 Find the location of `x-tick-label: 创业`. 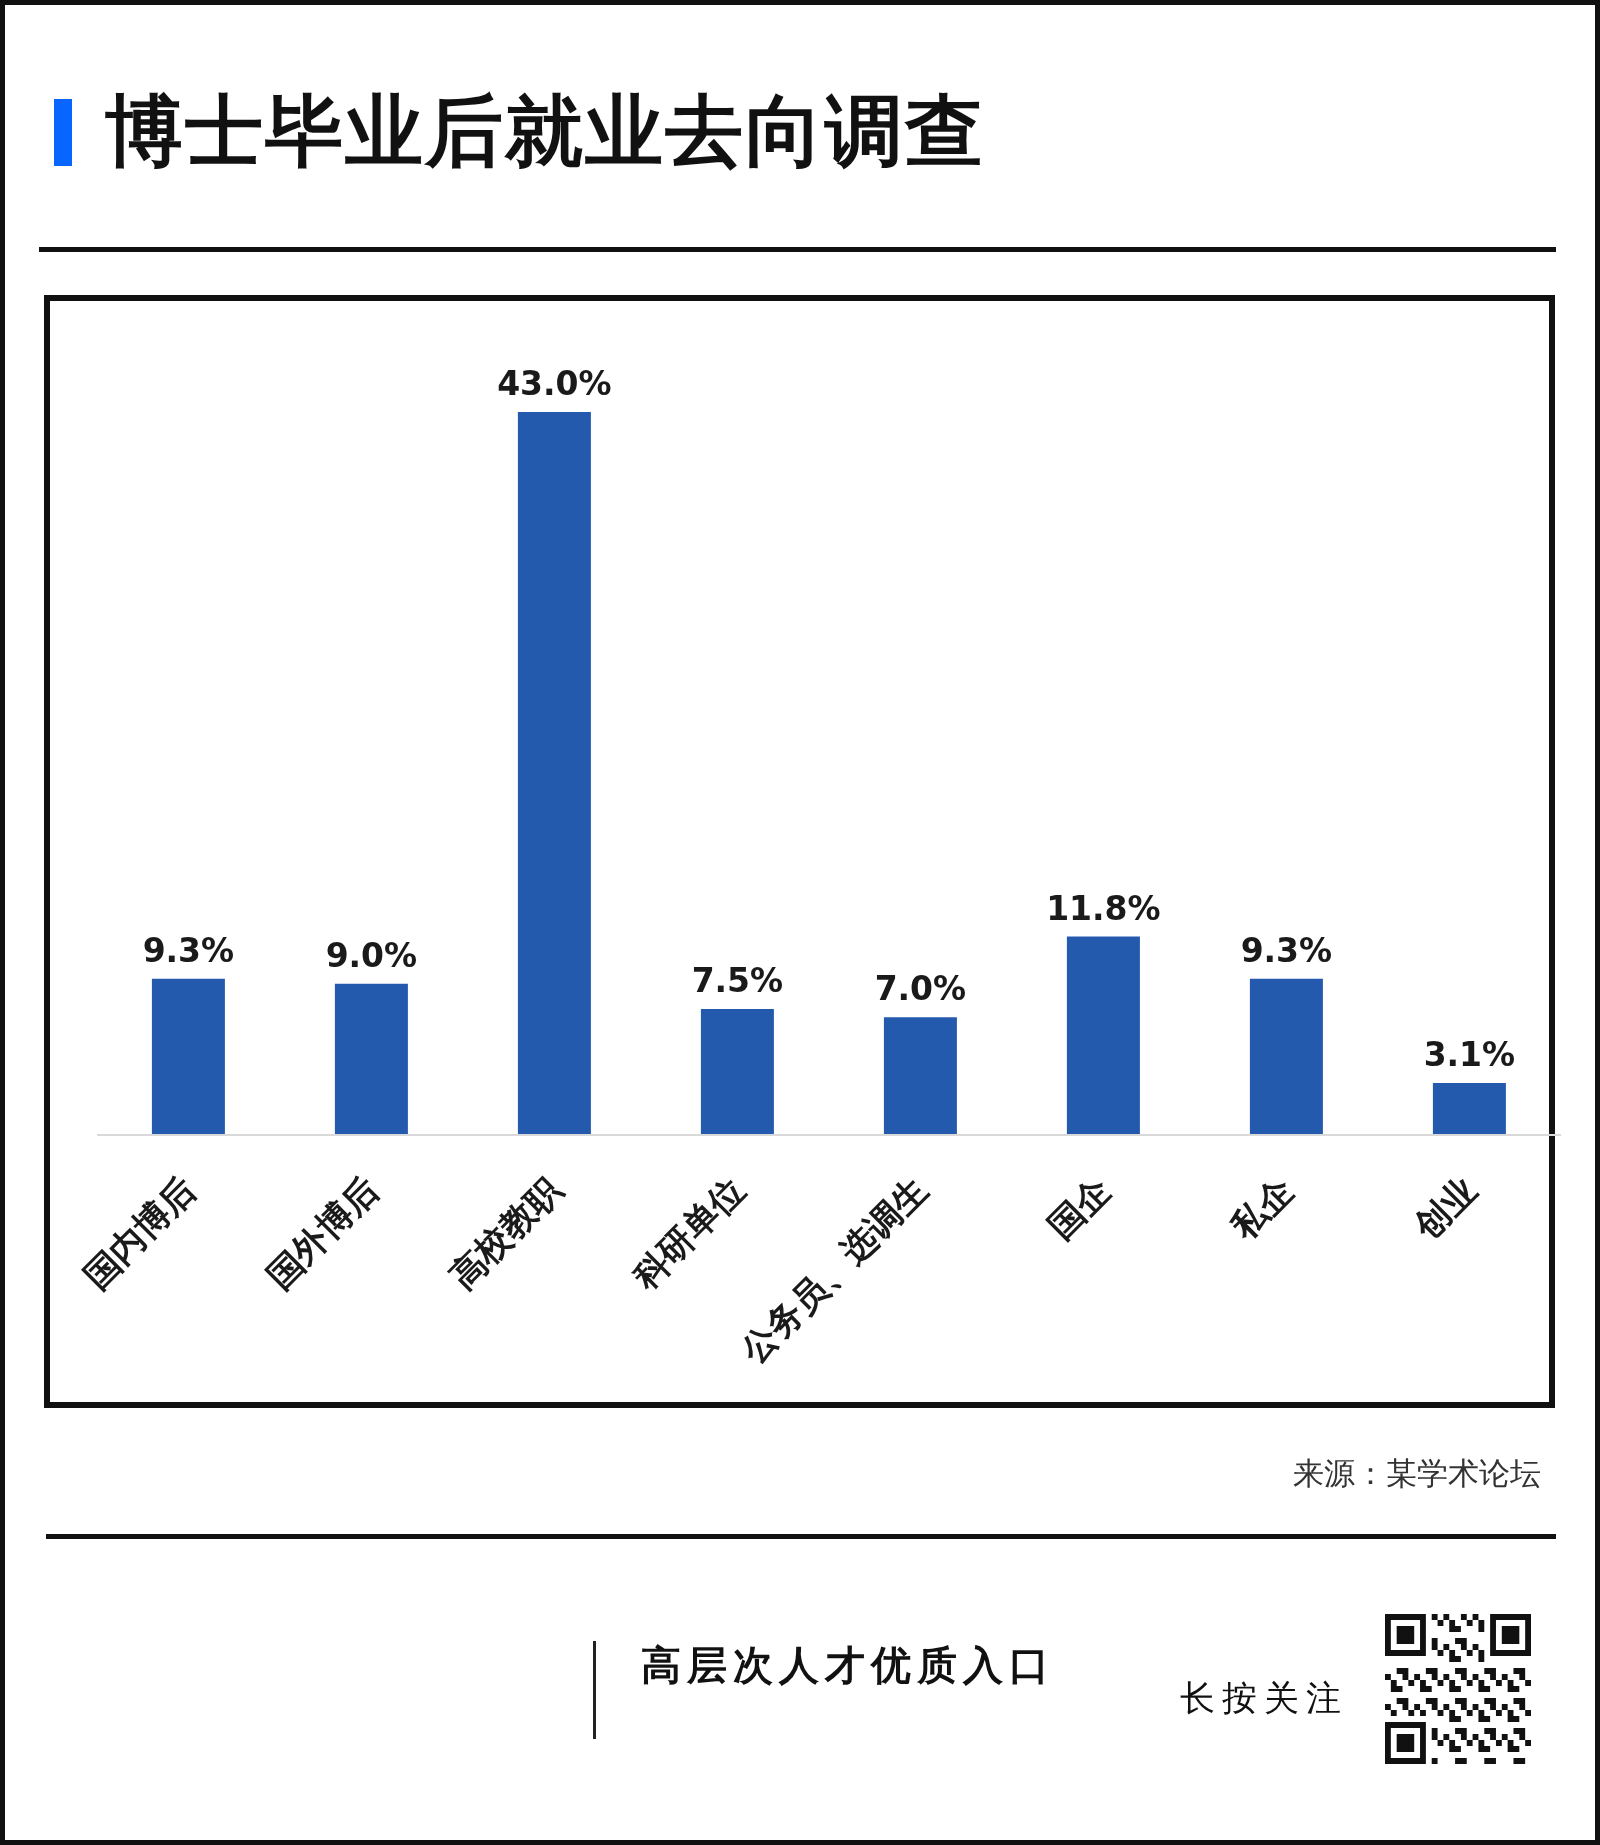

x-tick-label: 创业 is located at coordinates (1445, 1208).